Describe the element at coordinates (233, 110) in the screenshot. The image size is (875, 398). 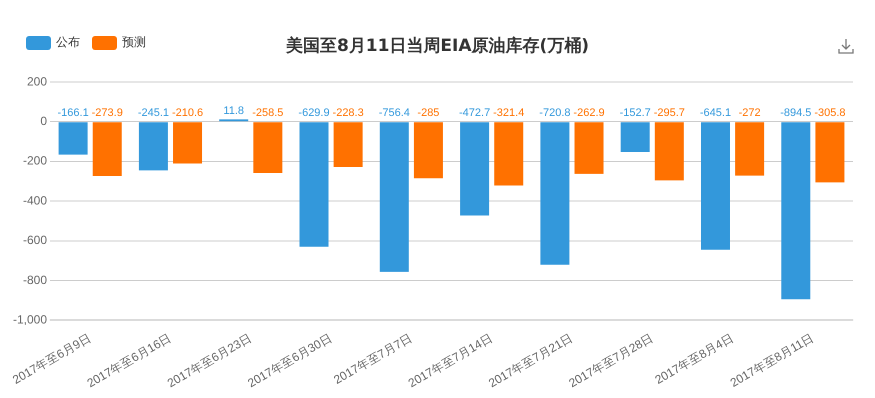
I see `data-label: 11.8` at that location.